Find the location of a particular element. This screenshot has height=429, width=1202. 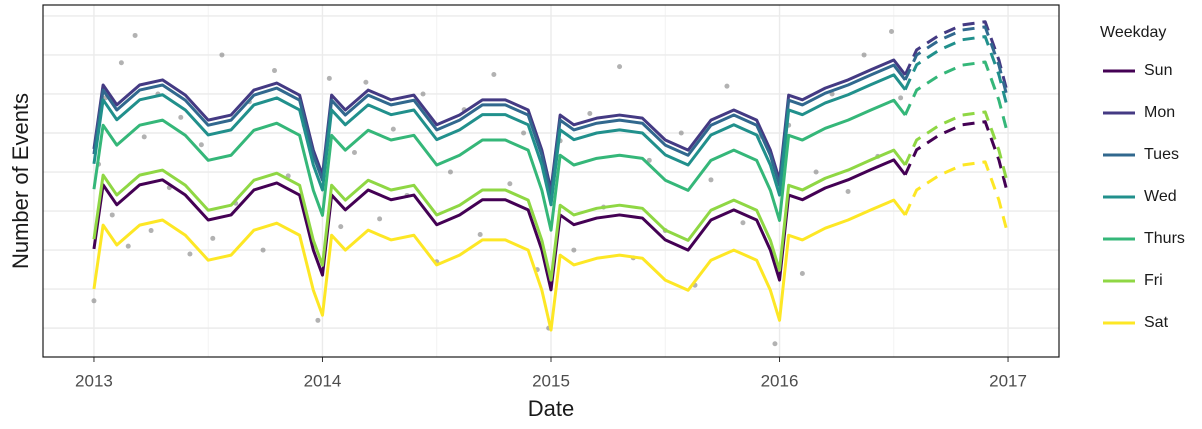

x-axis-title: Date is located at coordinates (551, 408).